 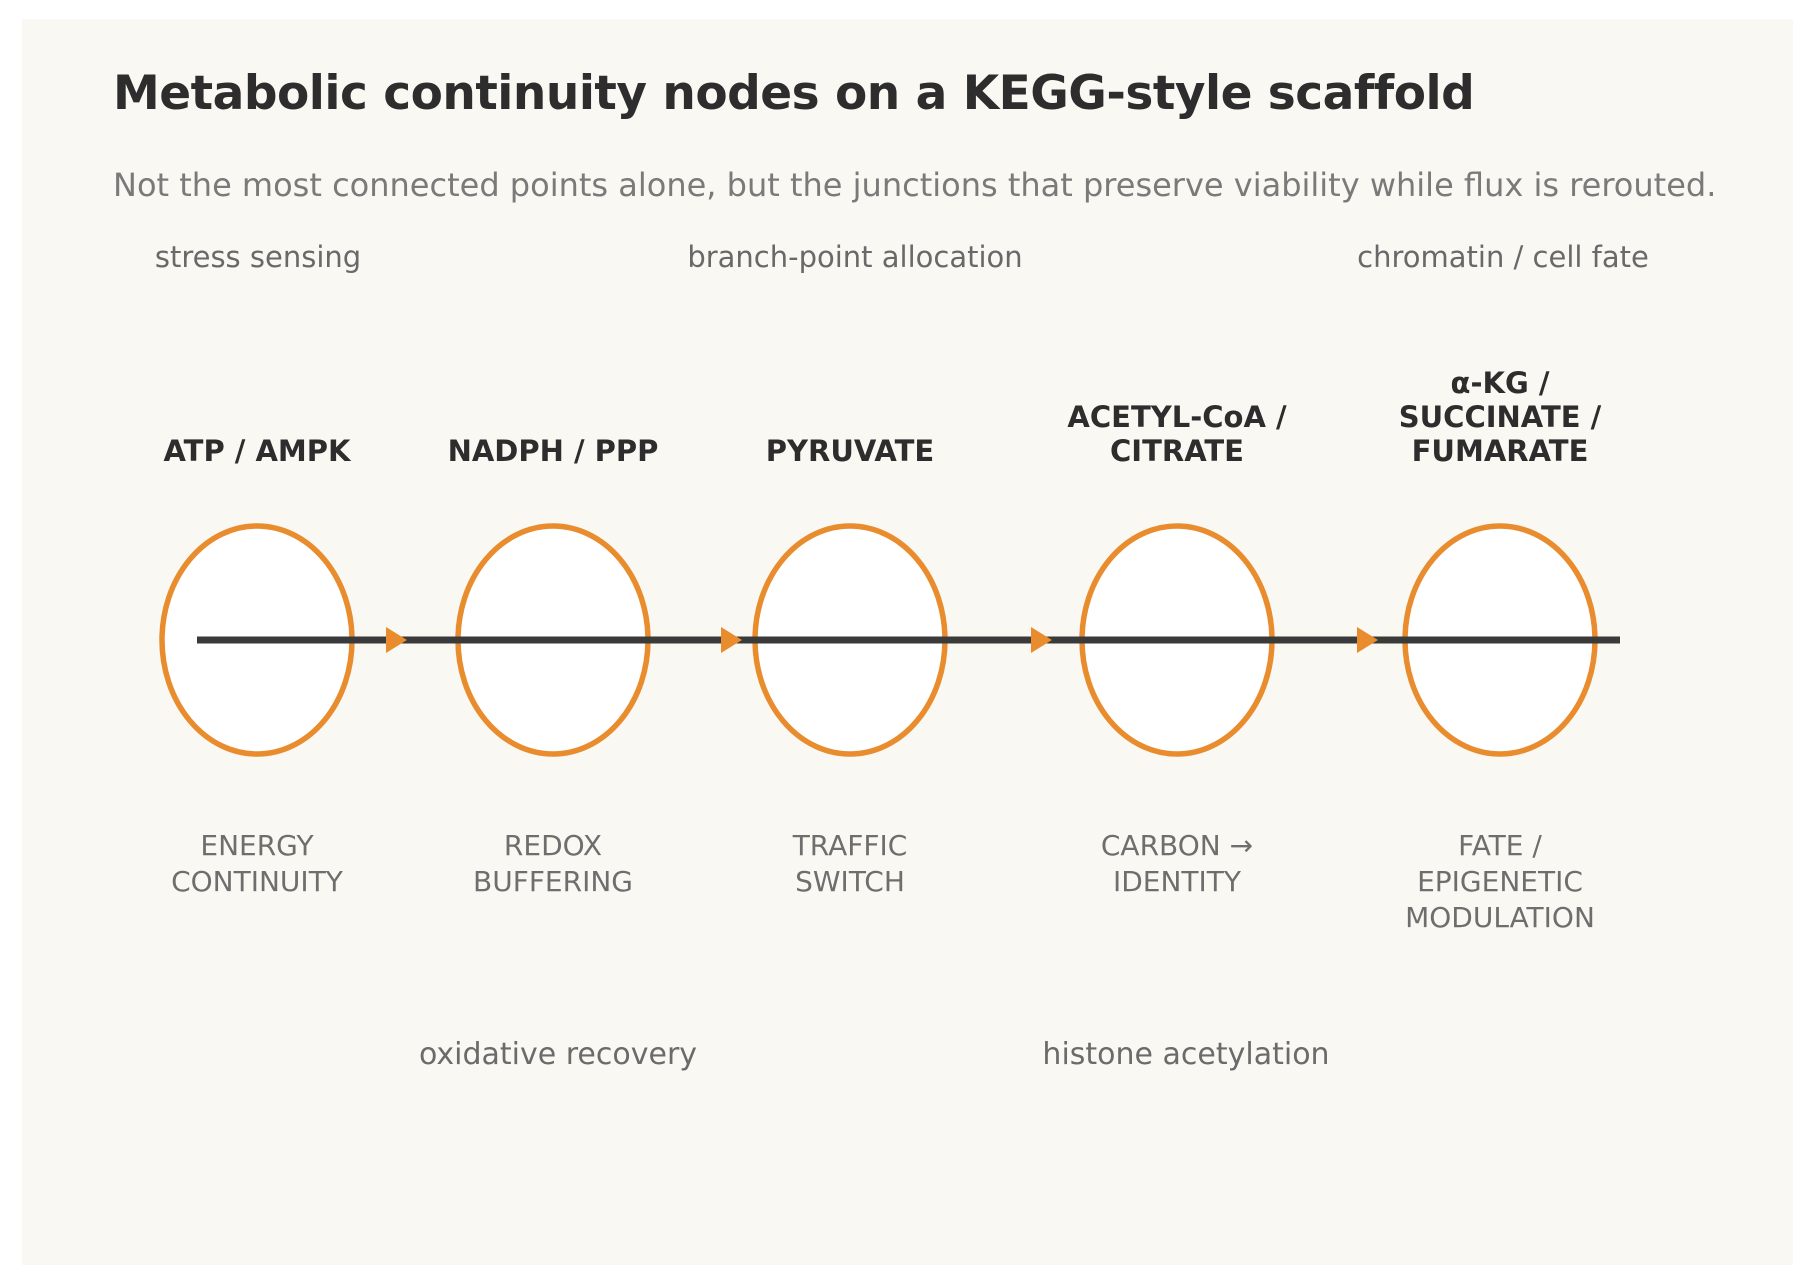 What do you see at coordinates (1503, 257) in the screenshot?
I see `section-label: chromatin / cell fate` at bounding box center [1503, 257].